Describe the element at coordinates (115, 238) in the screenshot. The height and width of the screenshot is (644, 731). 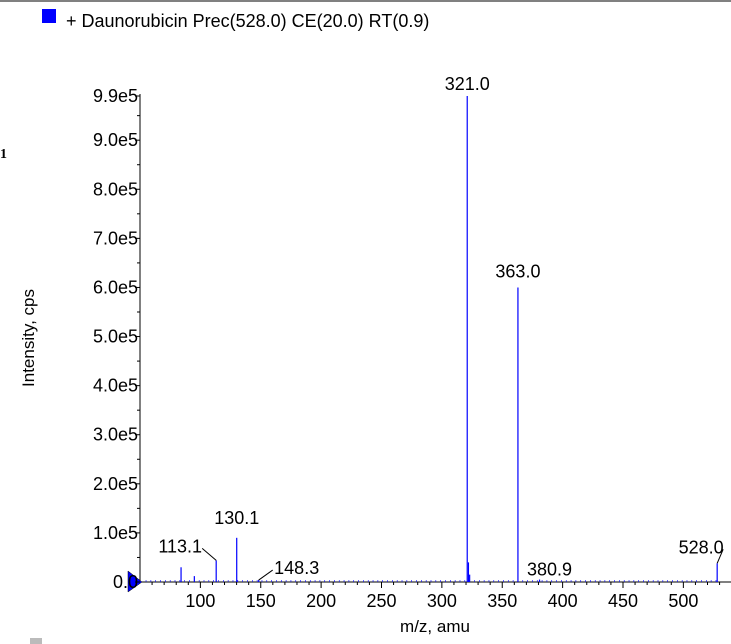
I see `y-tick-label: 7.0e5` at that location.